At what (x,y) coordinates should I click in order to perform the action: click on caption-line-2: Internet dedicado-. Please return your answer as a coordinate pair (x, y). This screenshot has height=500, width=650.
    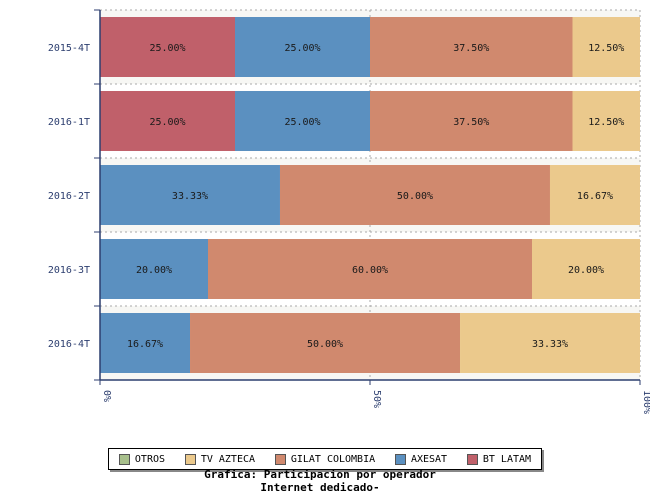
    Looking at the image, I should click on (320, 487).